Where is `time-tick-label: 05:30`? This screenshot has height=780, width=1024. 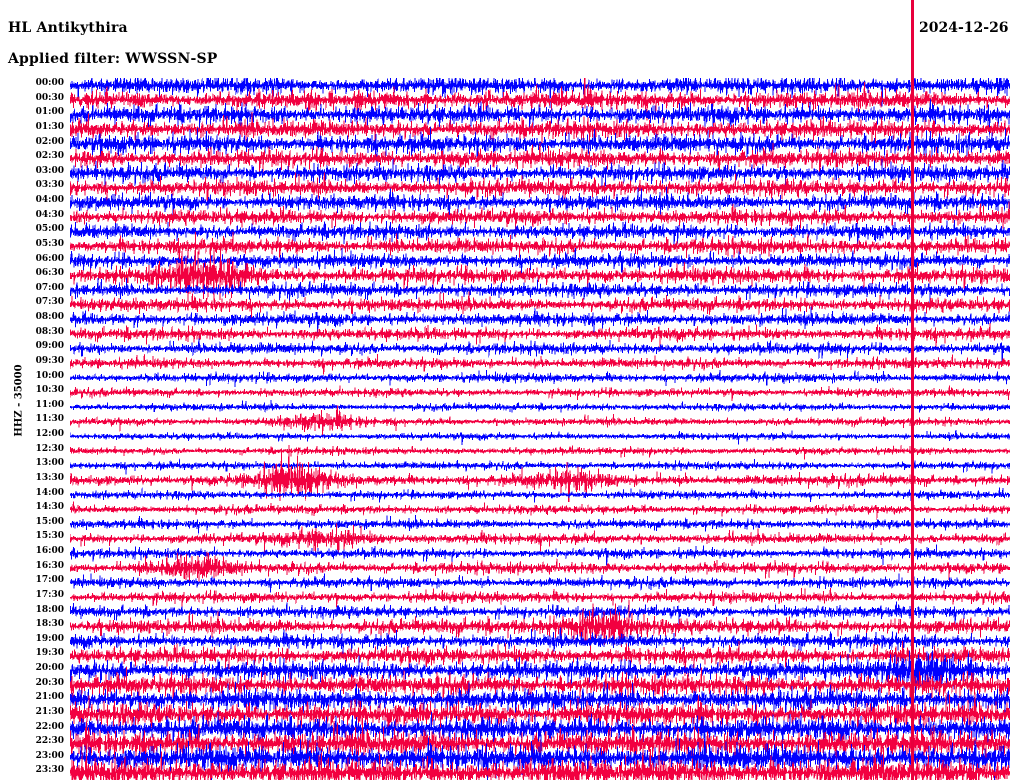
time-tick-label: 05:30 is located at coordinates (49, 243).